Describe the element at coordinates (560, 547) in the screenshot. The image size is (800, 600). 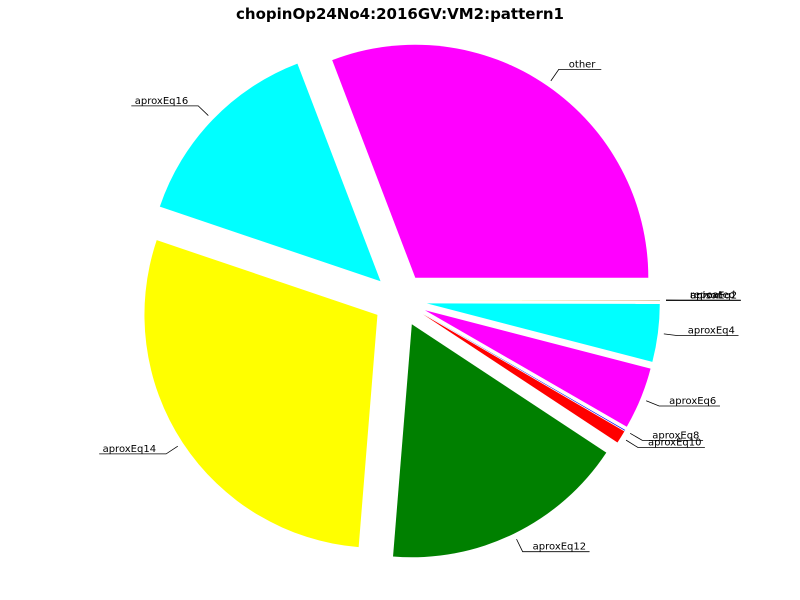
I see `label-aproxeq12: aproxEq12` at that location.